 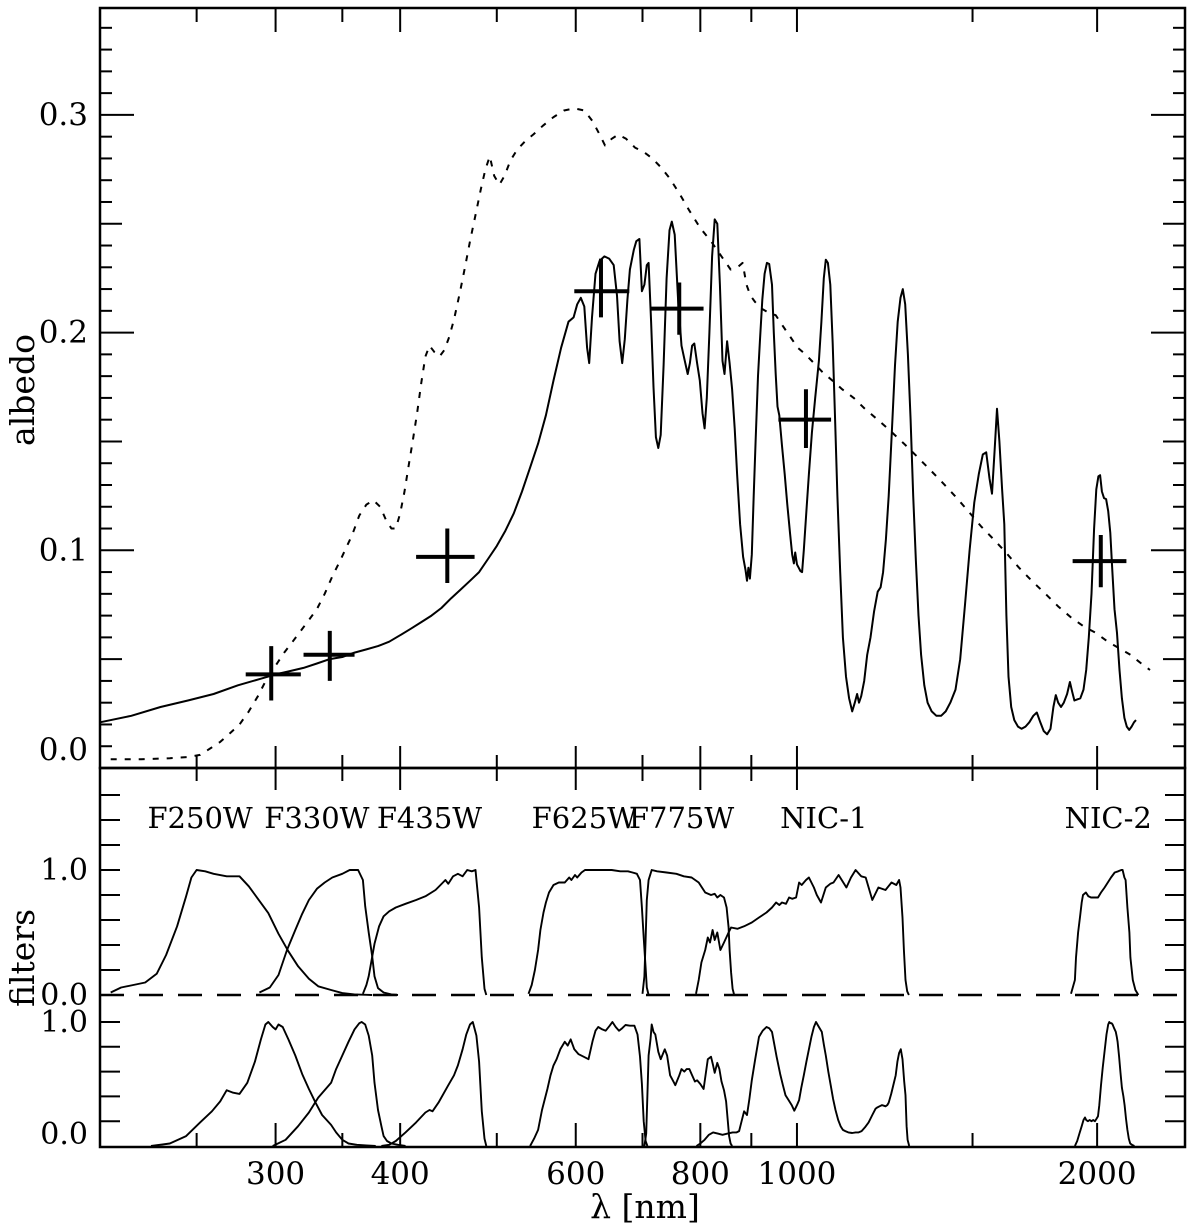 I want to click on albedo-y-tick-label: 0.2, so click(x=63, y=333).